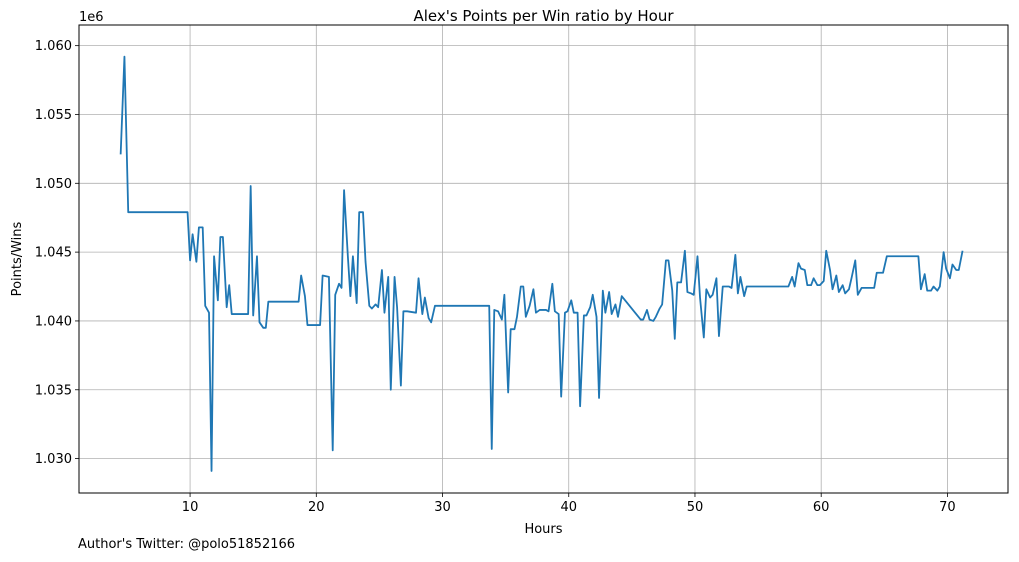 The image size is (1019, 562). I want to click on x-tick-label: 60, so click(821, 507).